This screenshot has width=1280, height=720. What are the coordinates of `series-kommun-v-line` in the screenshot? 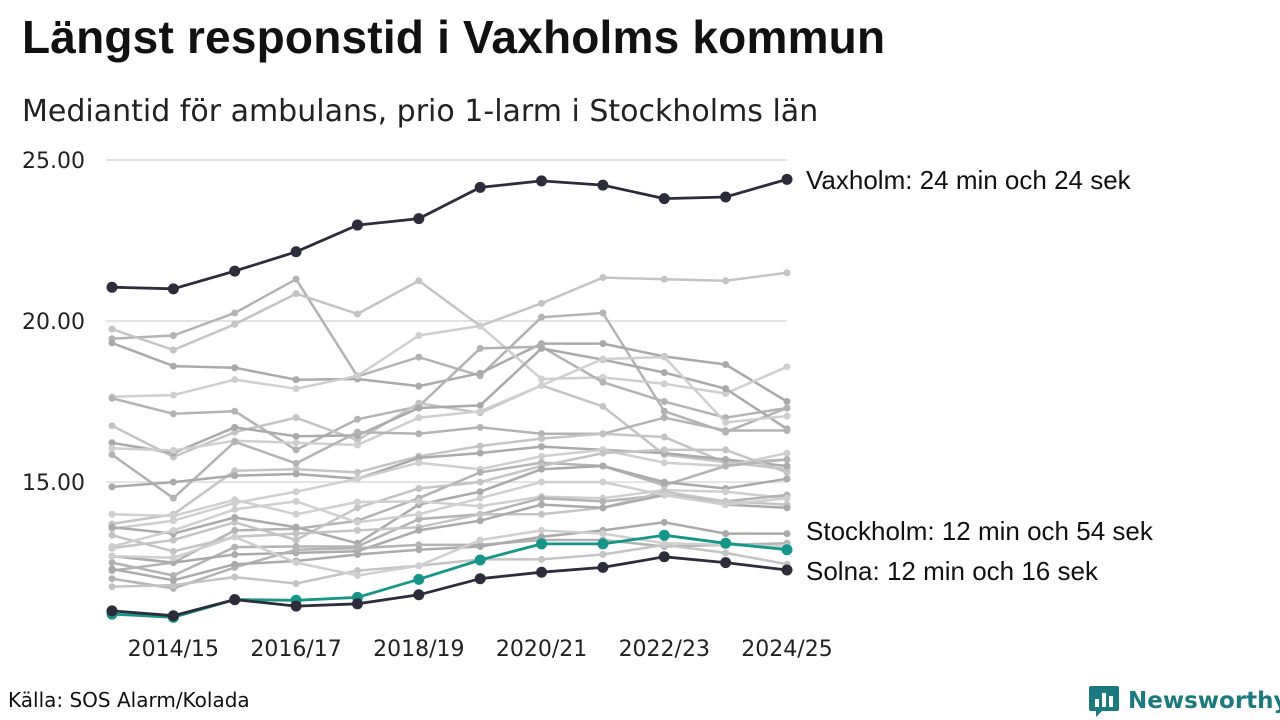 It's located at (449, 565).